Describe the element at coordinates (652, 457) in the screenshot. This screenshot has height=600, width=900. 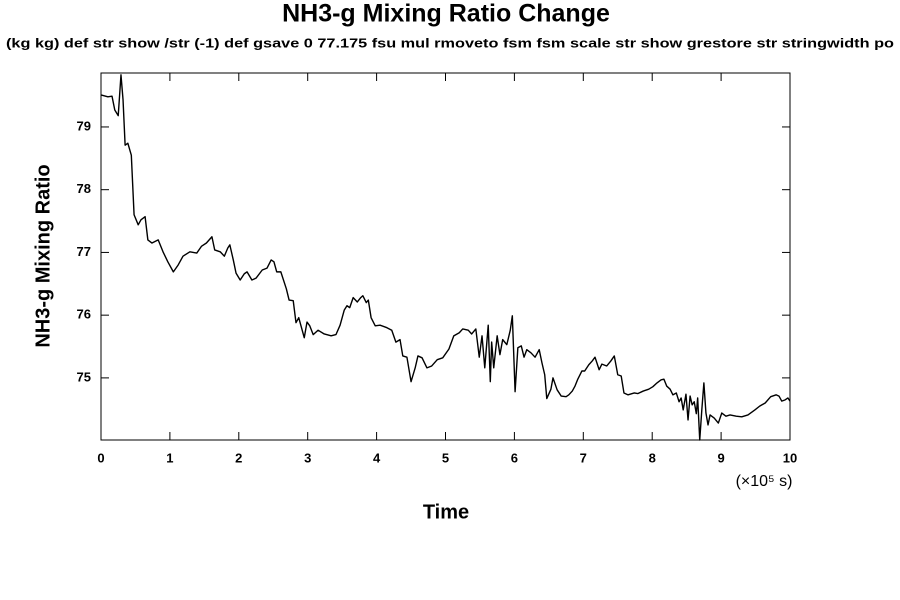
I see `x-tick-label: 8` at that location.